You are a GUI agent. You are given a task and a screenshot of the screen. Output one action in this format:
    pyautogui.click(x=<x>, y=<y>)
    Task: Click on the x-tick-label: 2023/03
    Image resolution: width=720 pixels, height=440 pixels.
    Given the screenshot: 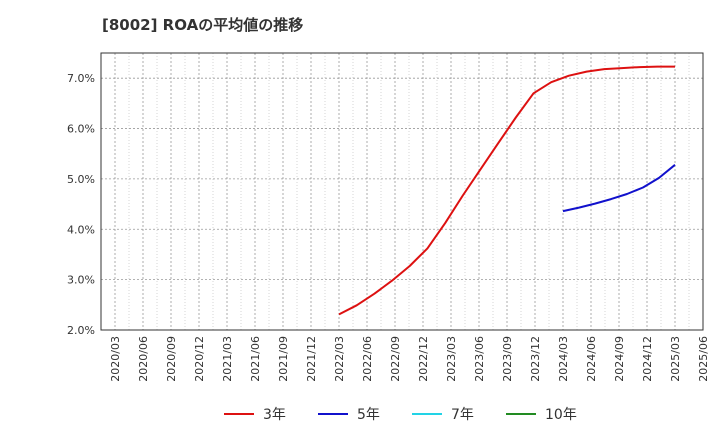 What is the action you would take?
    pyautogui.click(x=451, y=359)
    